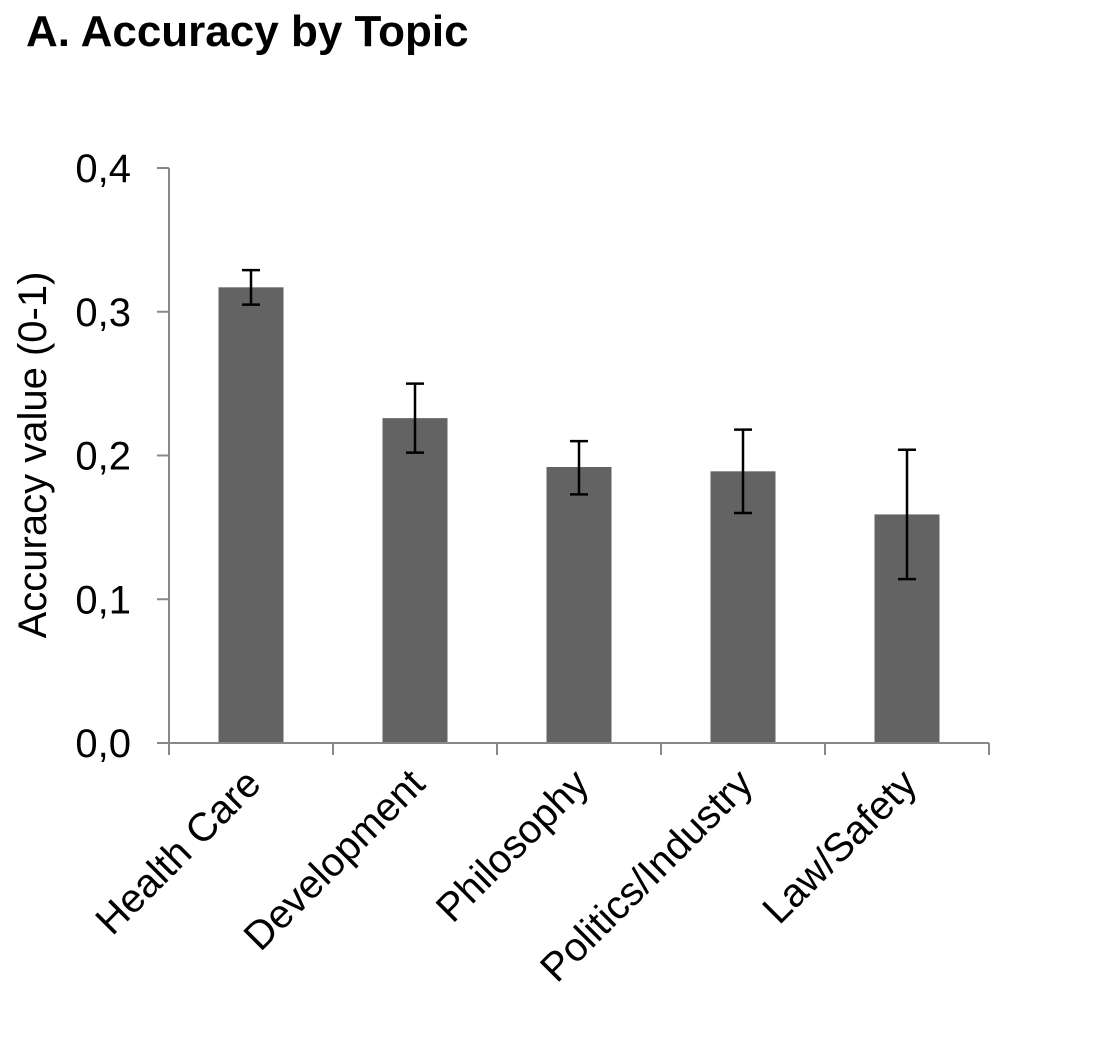 The height and width of the screenshot is (1044, 1101). Describe the element at coordinates (33, 455) in the screenshot. I see `y-axis-label: Accuracy value (0-1)` at that location.